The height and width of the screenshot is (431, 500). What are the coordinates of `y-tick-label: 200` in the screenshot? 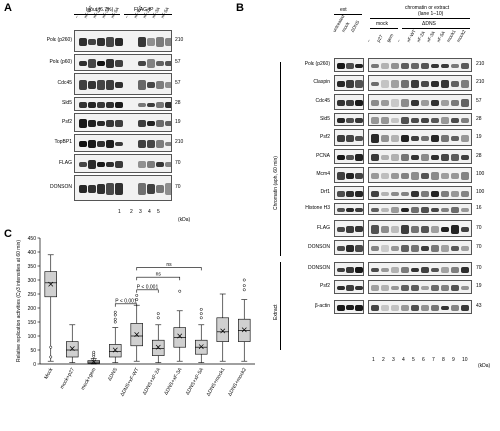 It's located at (32, 309).